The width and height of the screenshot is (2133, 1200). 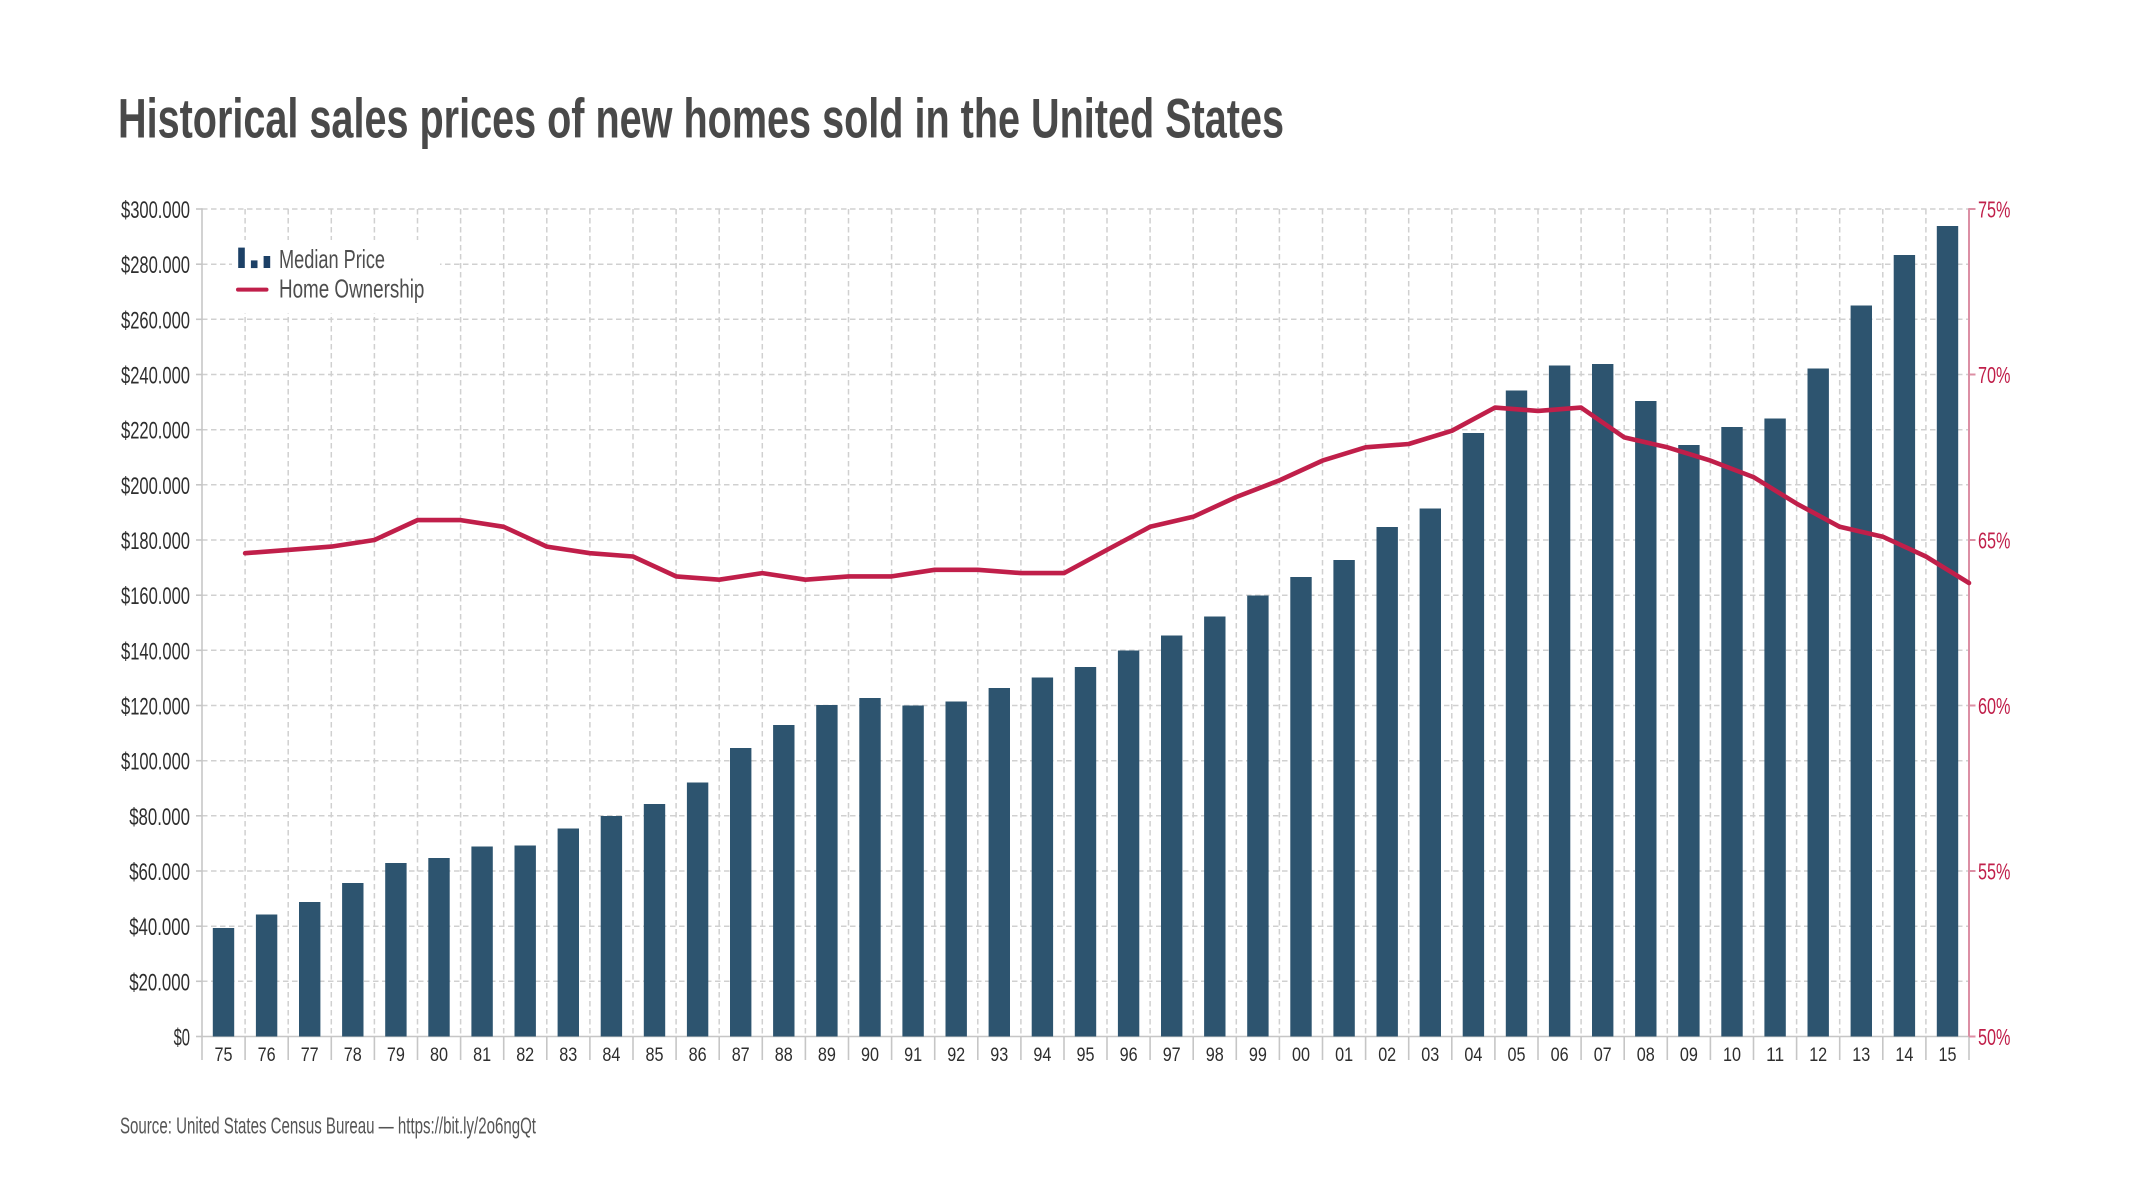 What do you see at coordinates (784, 1055) in the screenshot?
I see `svg-text: 88` at bounding box center [784, 1055].